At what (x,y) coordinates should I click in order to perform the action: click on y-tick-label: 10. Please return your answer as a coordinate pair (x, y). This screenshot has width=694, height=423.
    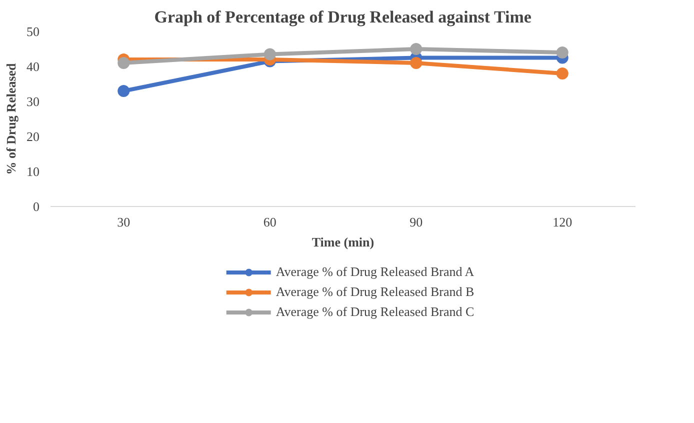
    Looking at the image, I should click on (33, 171).